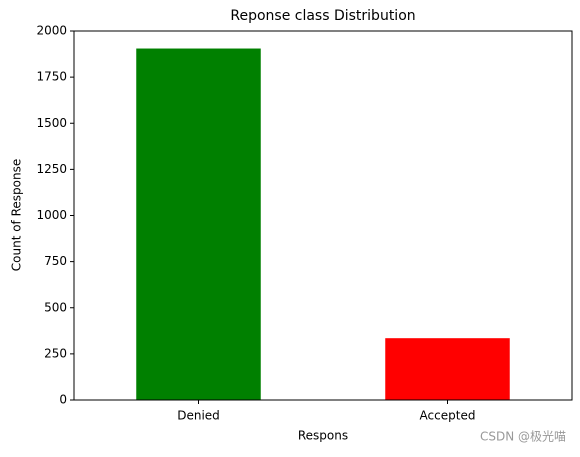 The width and height of the screenshot is (580, 457). Describe the element at coordinates (63, 400) in the screenshot. I see `y-tick-label: 0` at that location.